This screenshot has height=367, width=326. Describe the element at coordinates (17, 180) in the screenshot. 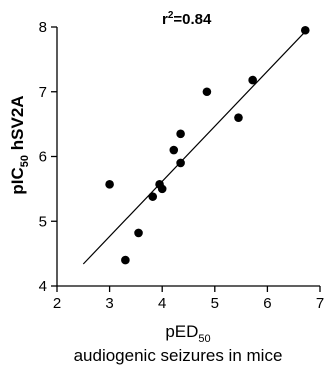

I see `y-axis-label-main: pIC` at that location.